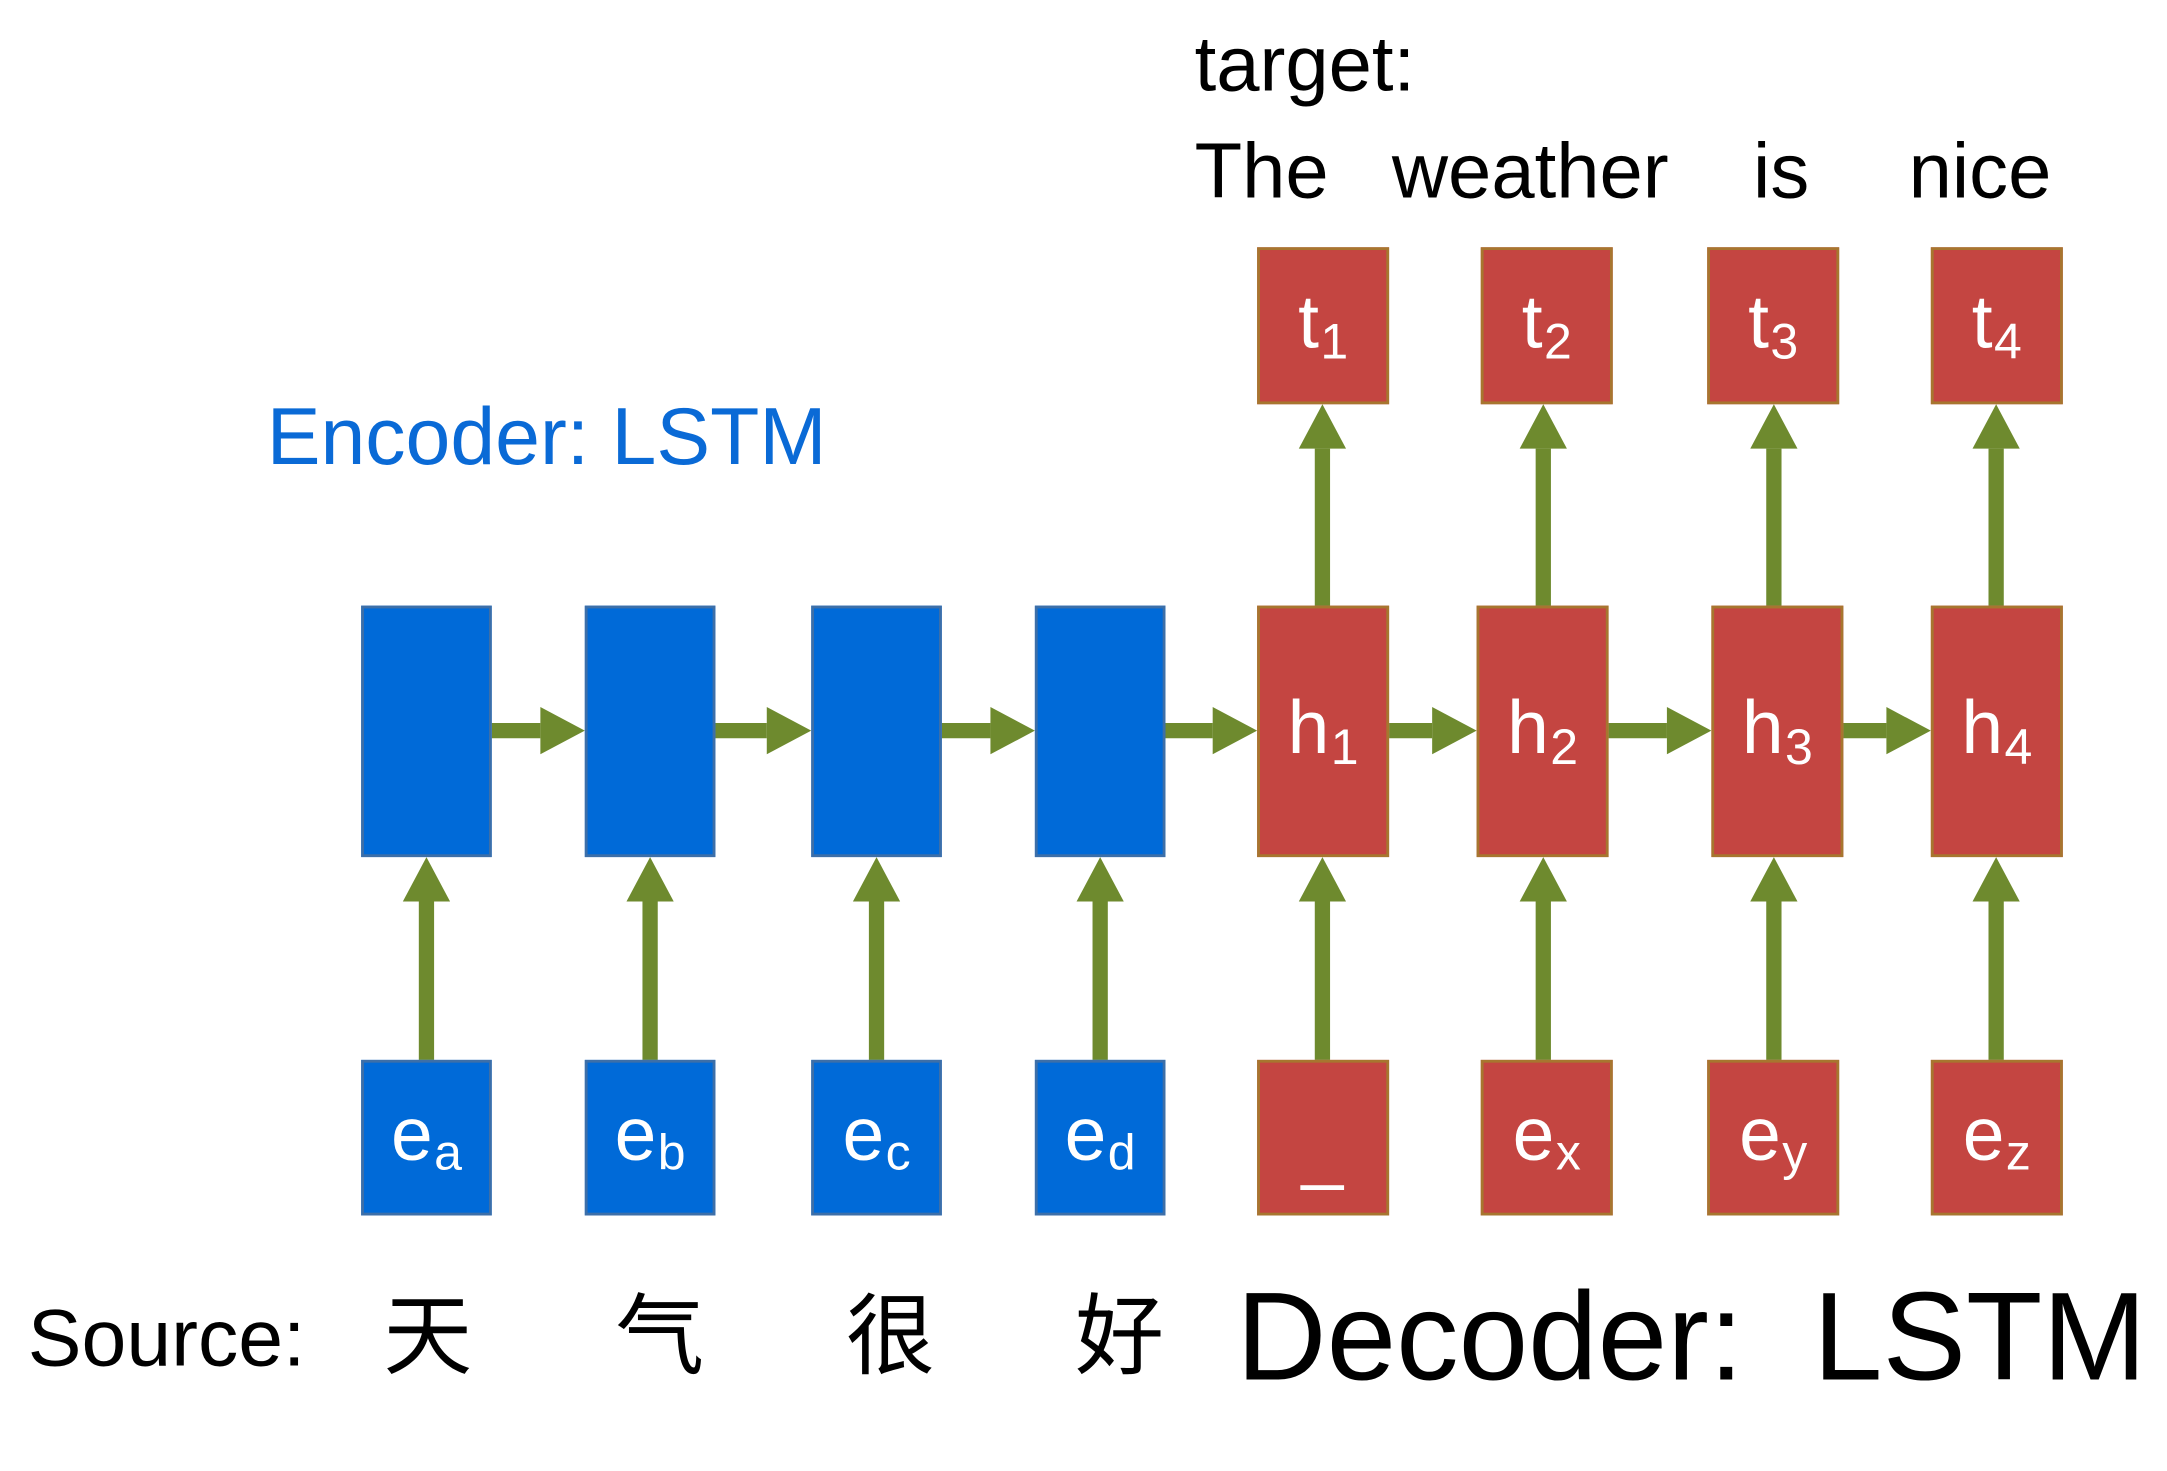  Describe the element at coordinates (890, 1336) in the screenshot. I see `source-token-3: 很` at that location.